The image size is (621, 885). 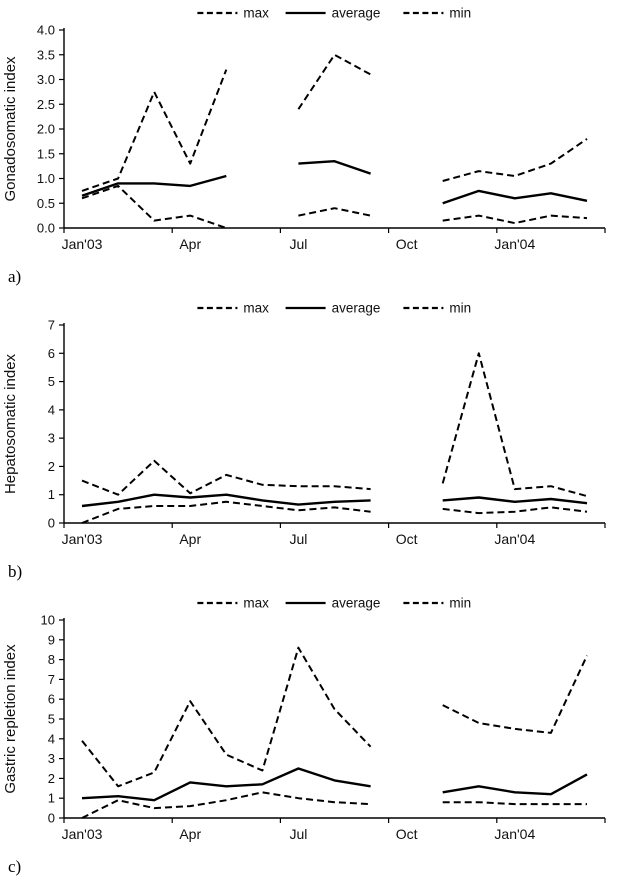 What do you see at coordinates (15, 866) in the screenshot?
I see `panel-label-c: c)` at bounding box center [15, 866].